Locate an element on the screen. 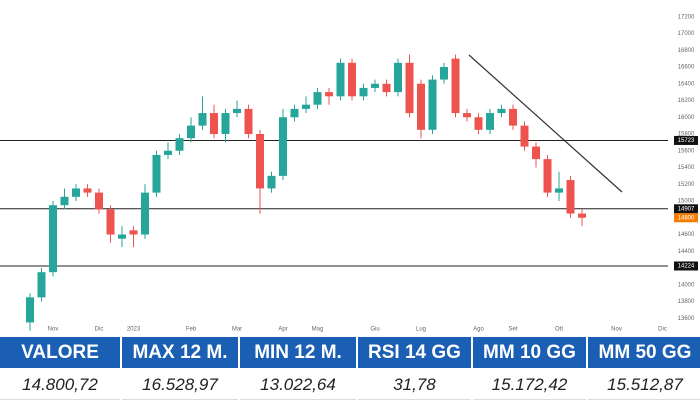 Image resolution: width=700 pixels, height=400 pixels. last-price-tag is located at coordinates (686, 218).